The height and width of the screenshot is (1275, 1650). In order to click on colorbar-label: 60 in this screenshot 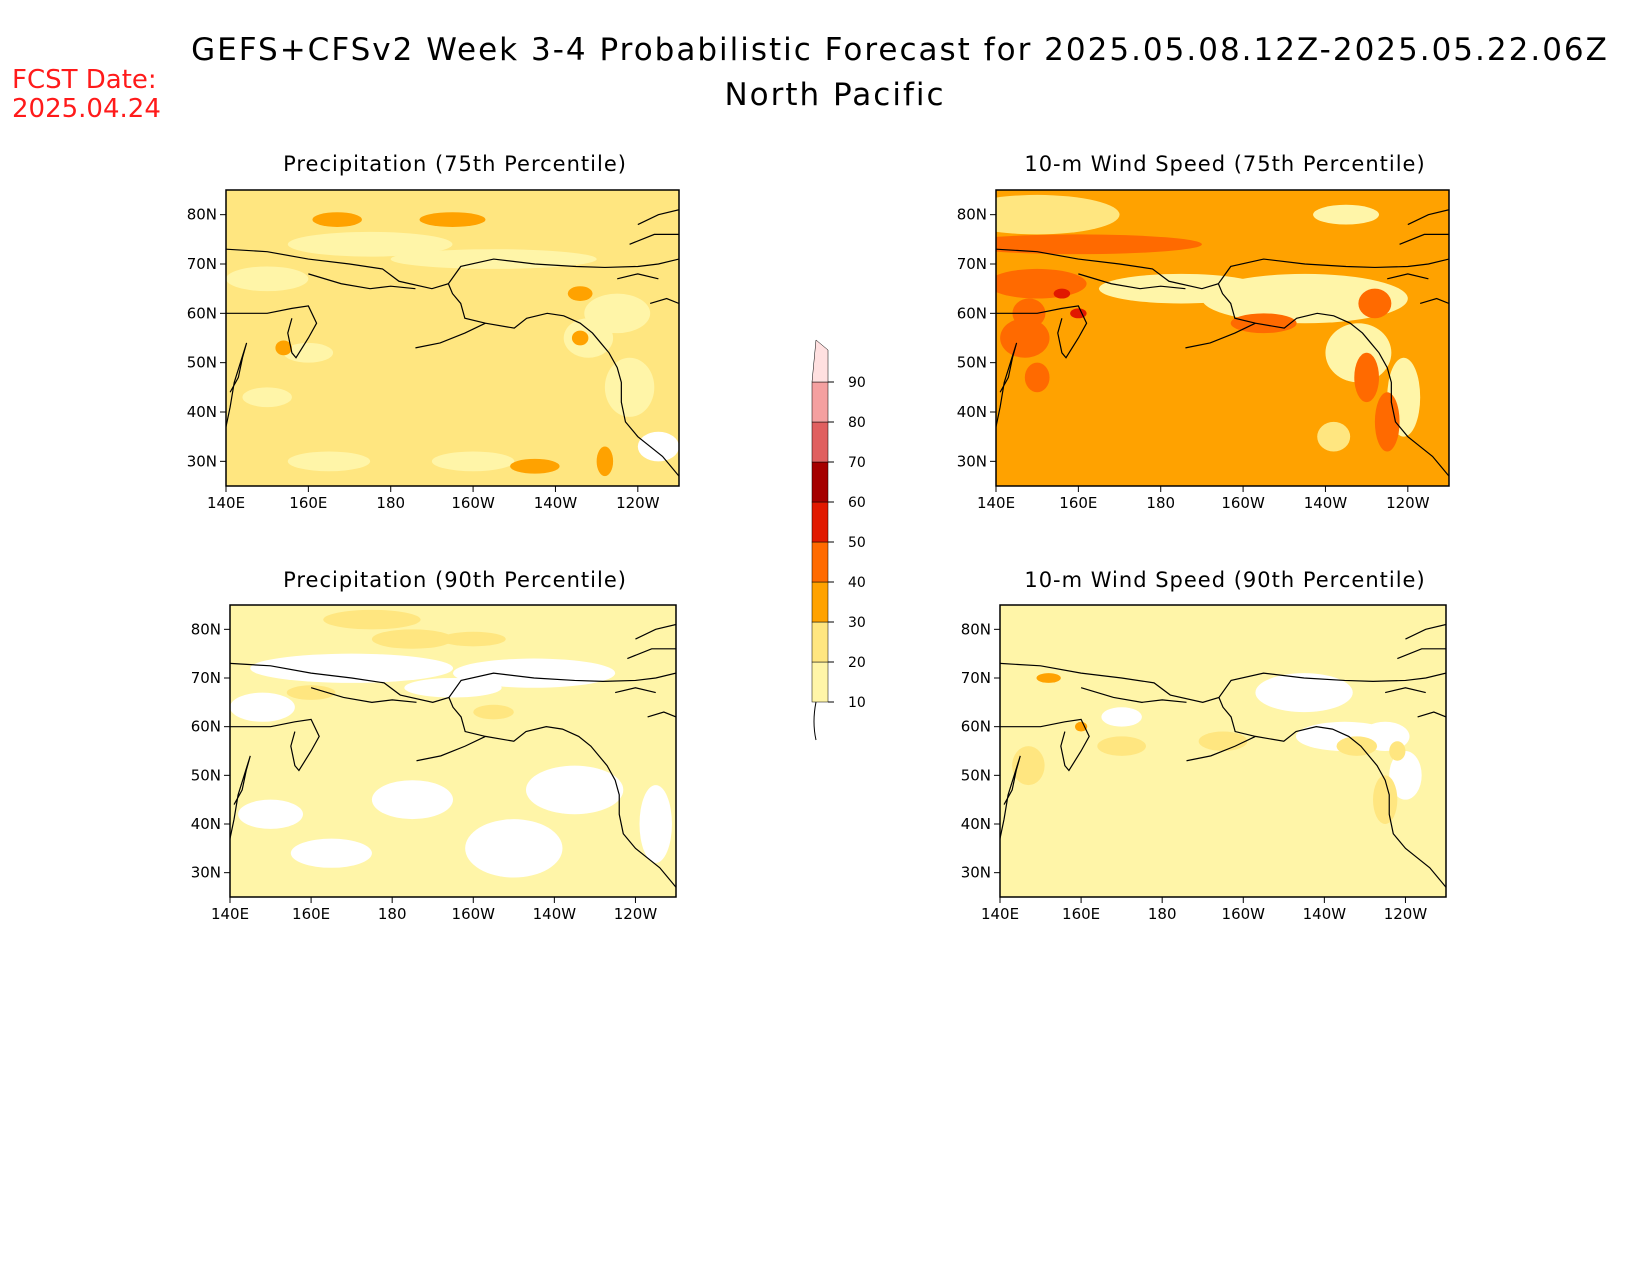, I will do `click(857, 503)`.